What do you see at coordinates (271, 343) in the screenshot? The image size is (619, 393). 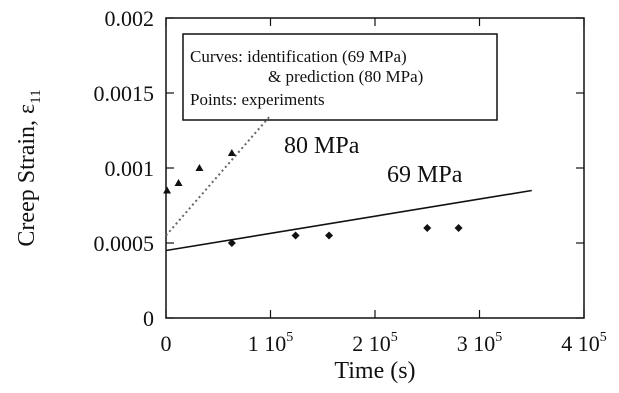 I see `x-tick-label: 1 105` at bounding box center [271, 343].